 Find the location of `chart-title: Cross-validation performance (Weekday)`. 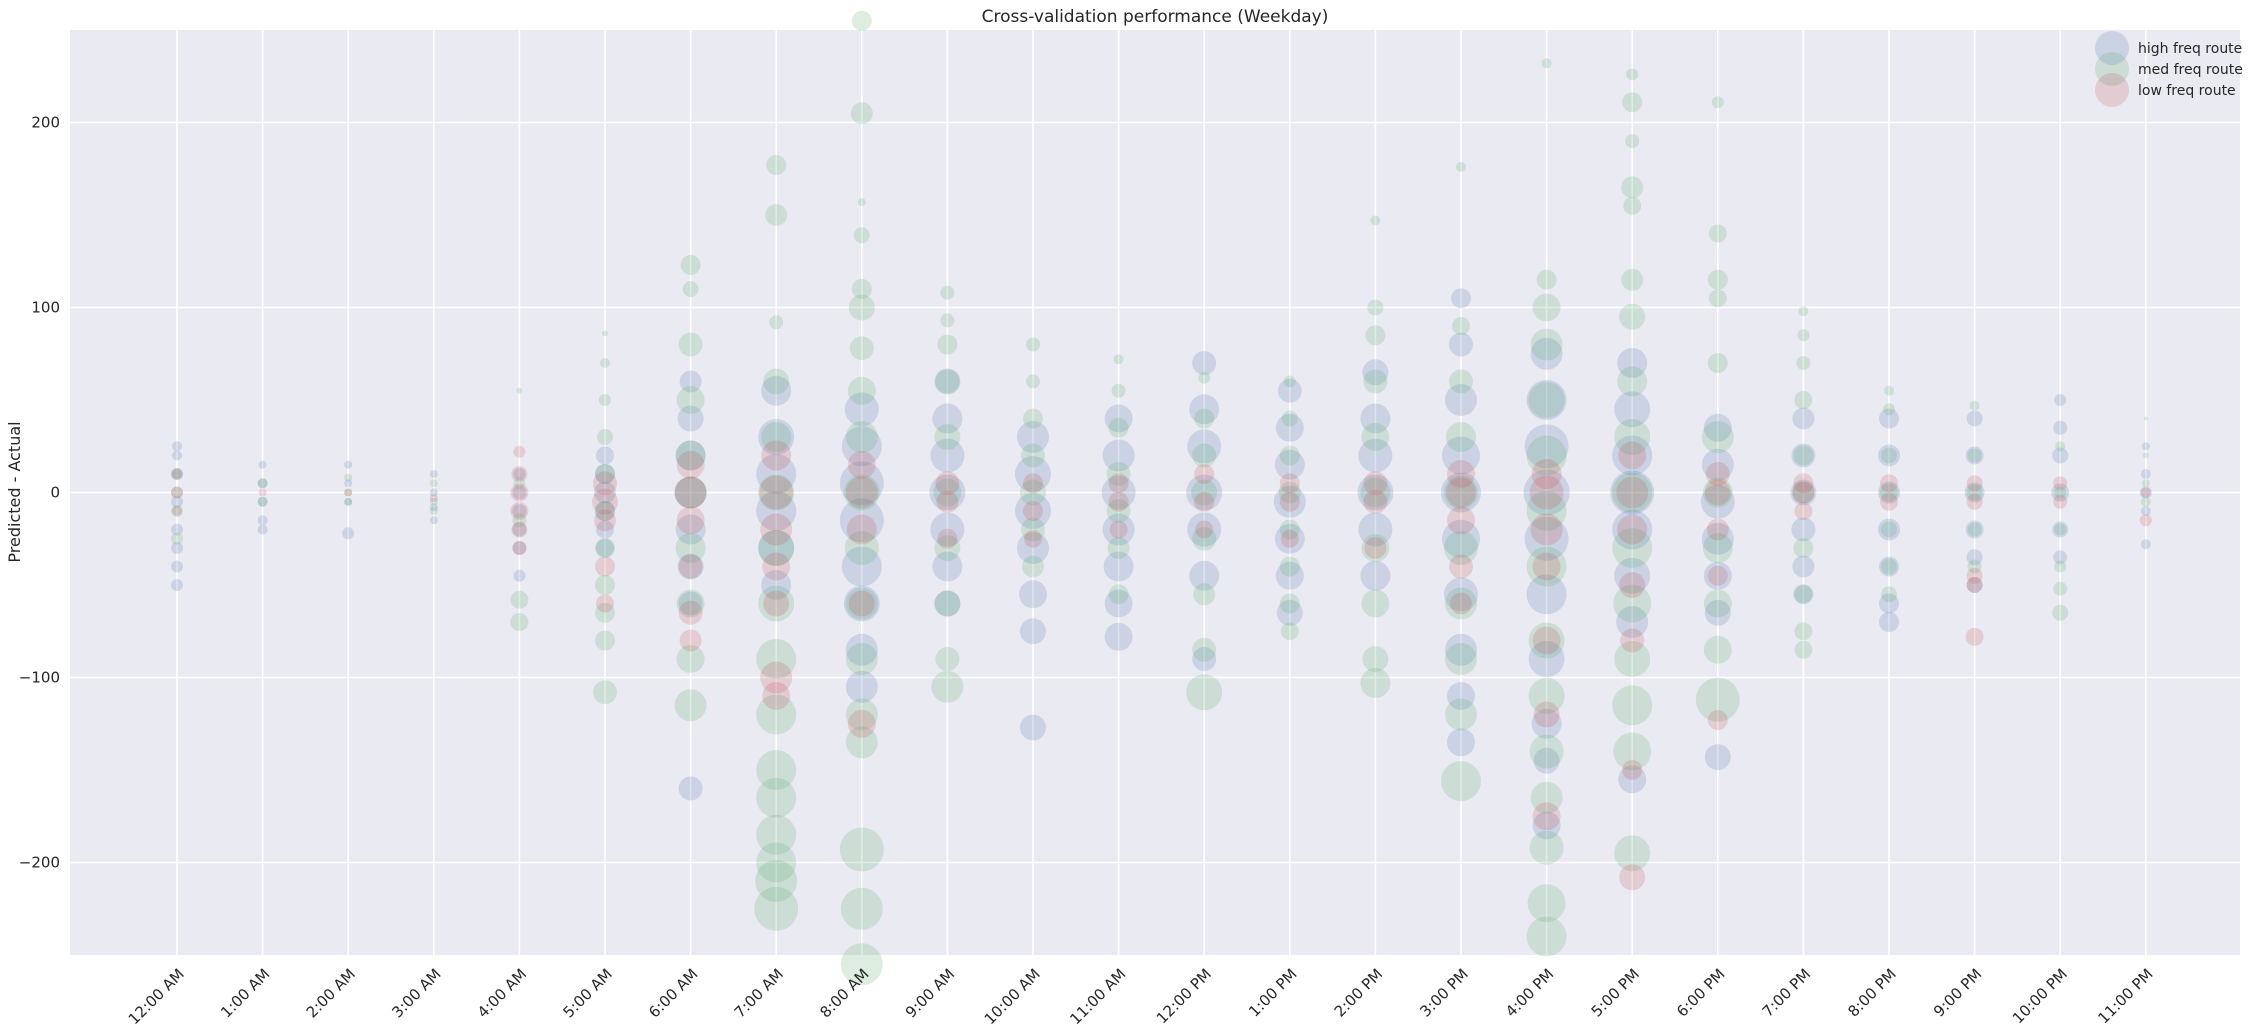

chart-title: Cross-validation performance (Weekday) is located at coordinates (1155, 17).